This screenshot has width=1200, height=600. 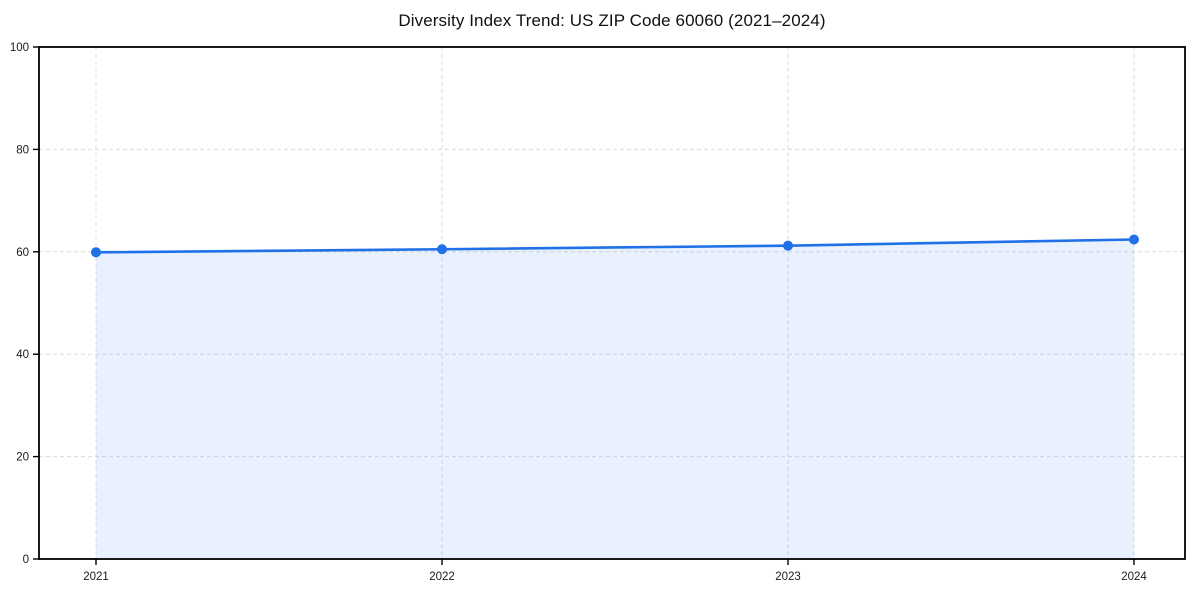 What do you see at coordinates (615, 246) in the screenshot?
I see `trend-line` at bounding box center [615, 246].